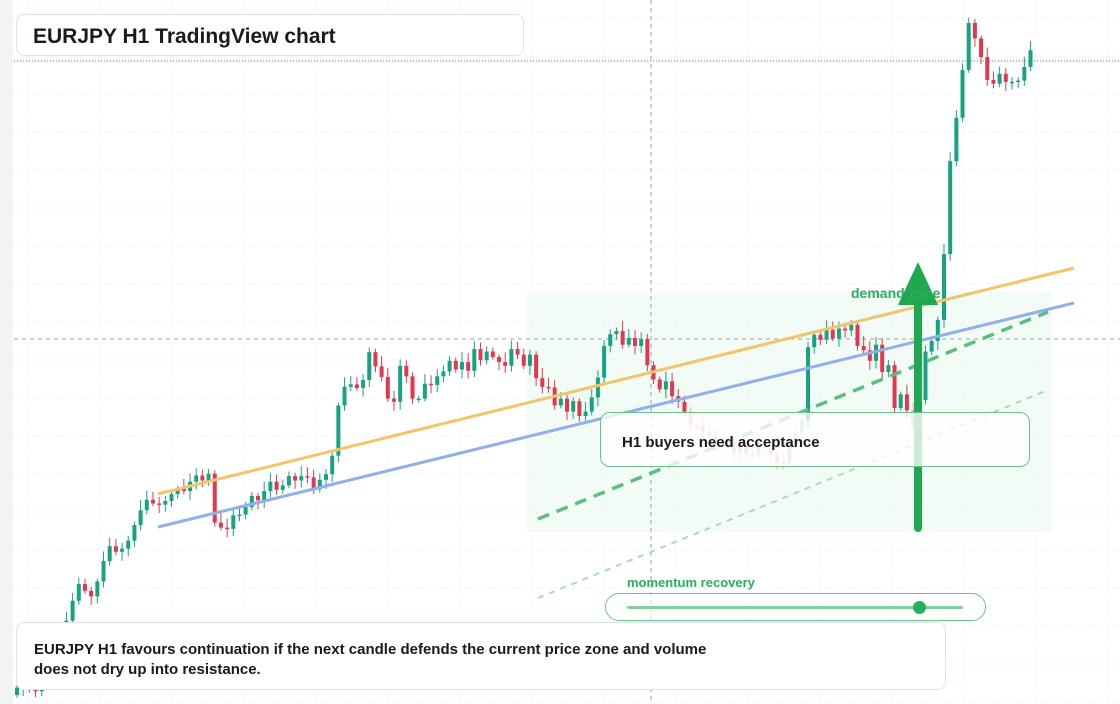  I want to click on title-panel: EURJPY H1 TradingView chart, so click(270, 35).